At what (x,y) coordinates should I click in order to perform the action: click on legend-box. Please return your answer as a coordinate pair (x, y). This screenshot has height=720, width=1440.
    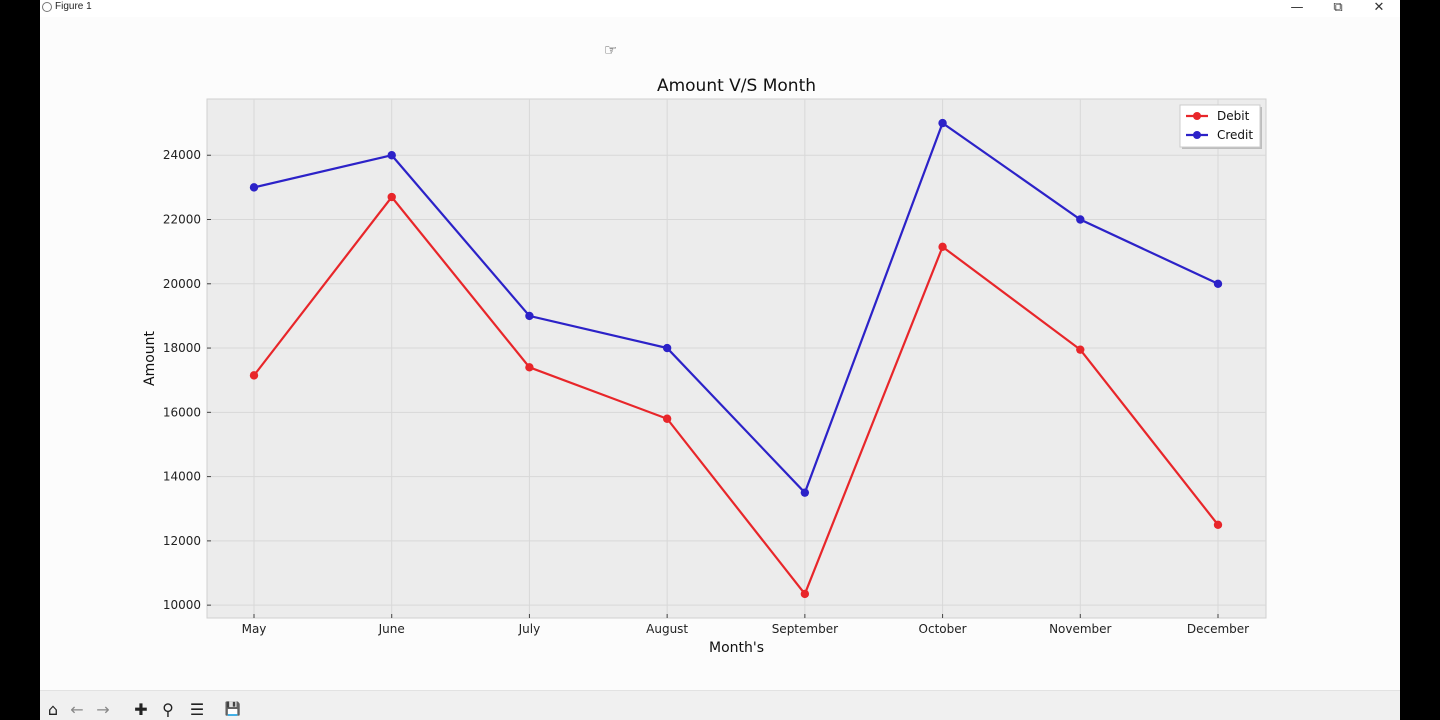
    Looking at the image, I should click on (1220, 126).